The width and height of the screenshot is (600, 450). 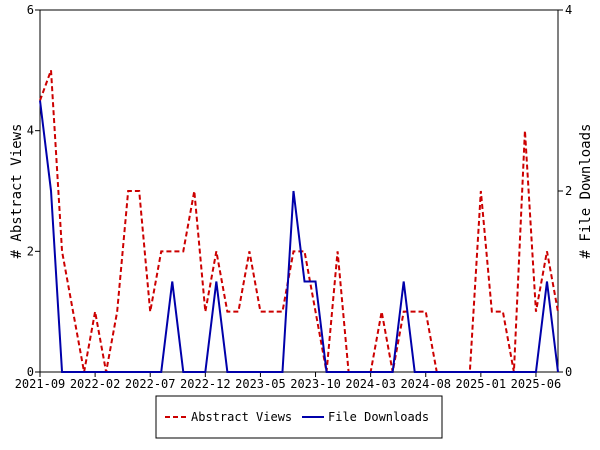 What do you see at coordinates (241, 417) in the screenshot?
I see `legend-label-abstract-views: Abstract Views` at bounding box center [241, 417].